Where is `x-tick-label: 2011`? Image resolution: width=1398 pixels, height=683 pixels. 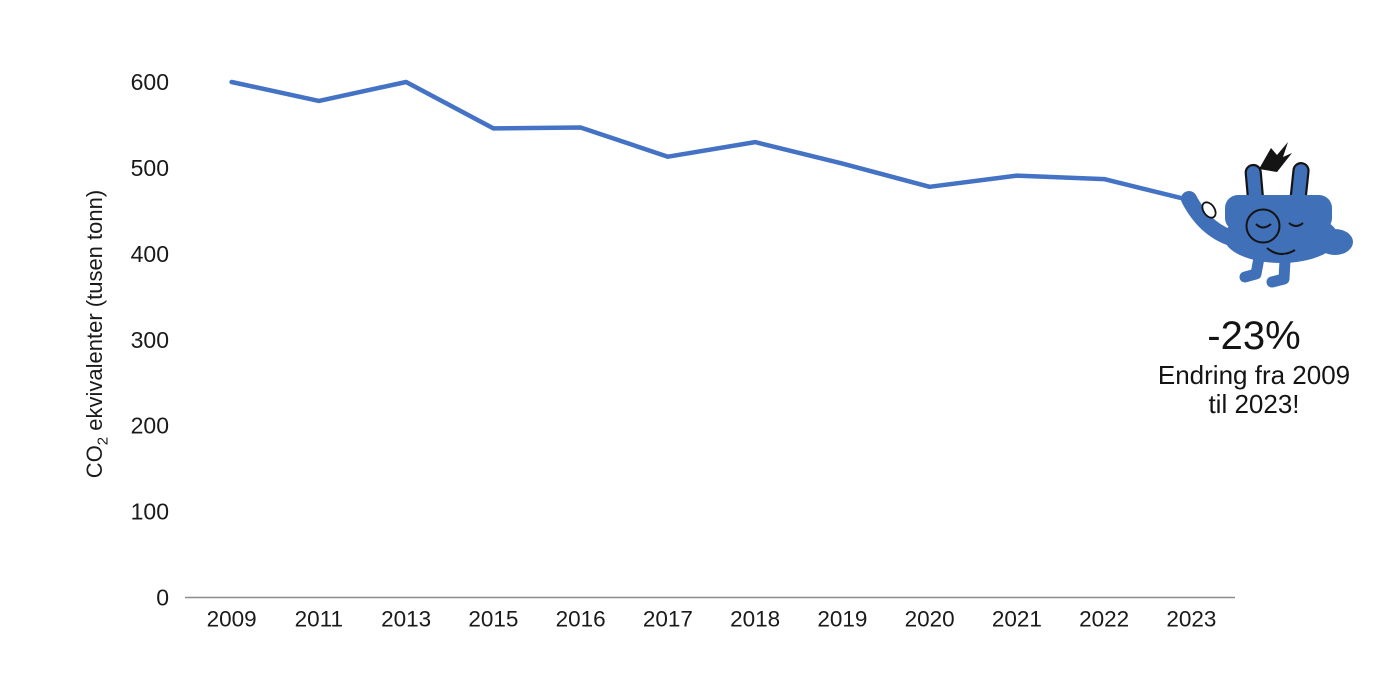
x-tick-label: 2011 is located at coordinates (319, 619).